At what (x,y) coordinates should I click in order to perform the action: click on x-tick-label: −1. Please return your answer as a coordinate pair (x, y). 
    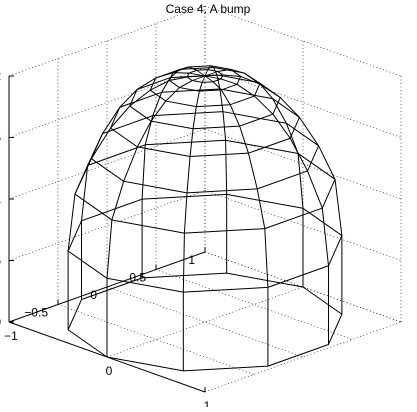
    Looking at the image, I should click on (11, 336).